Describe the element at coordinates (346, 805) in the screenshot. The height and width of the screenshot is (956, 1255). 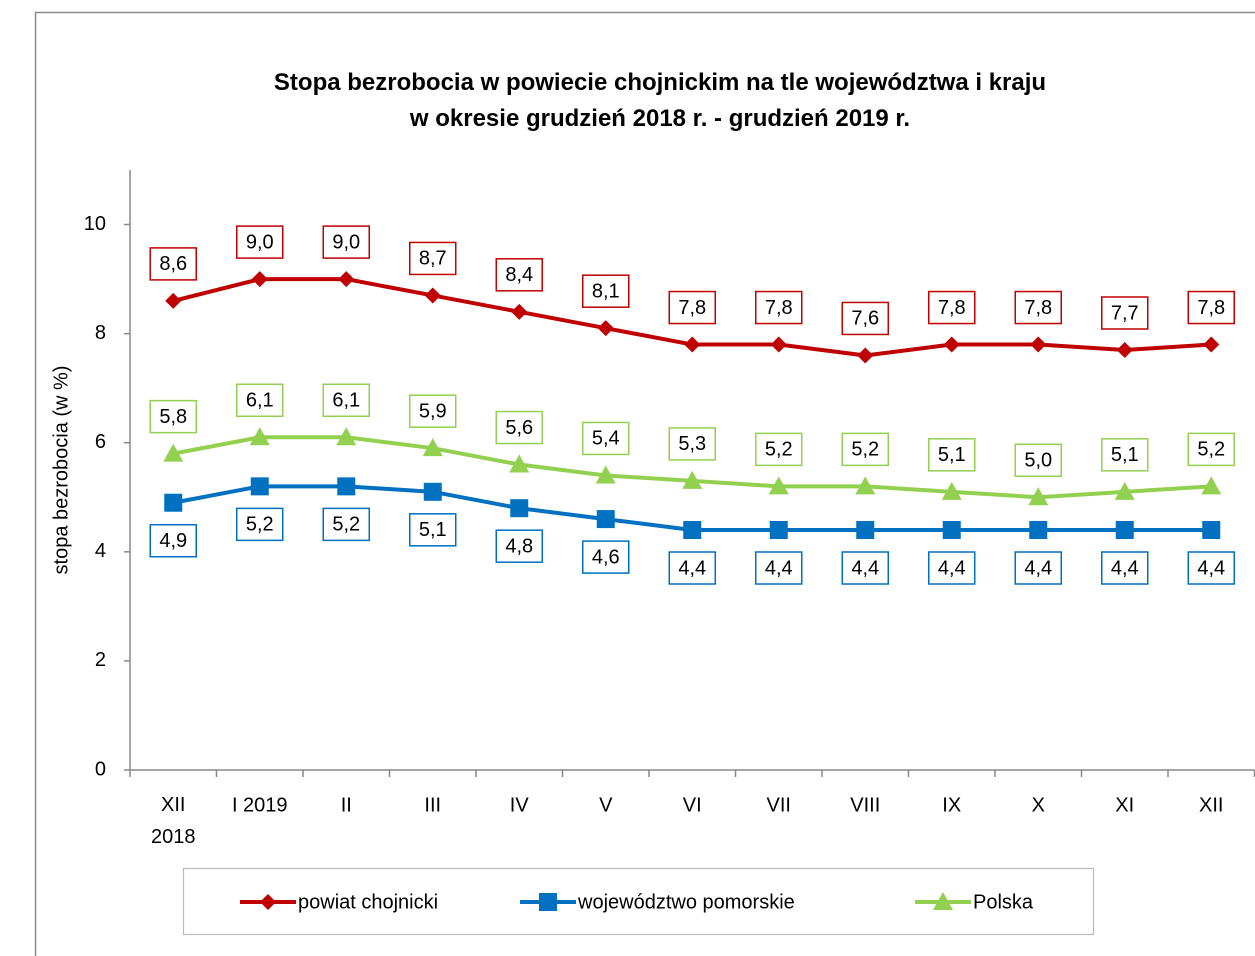
I see `x-tick-label: II` at that location.